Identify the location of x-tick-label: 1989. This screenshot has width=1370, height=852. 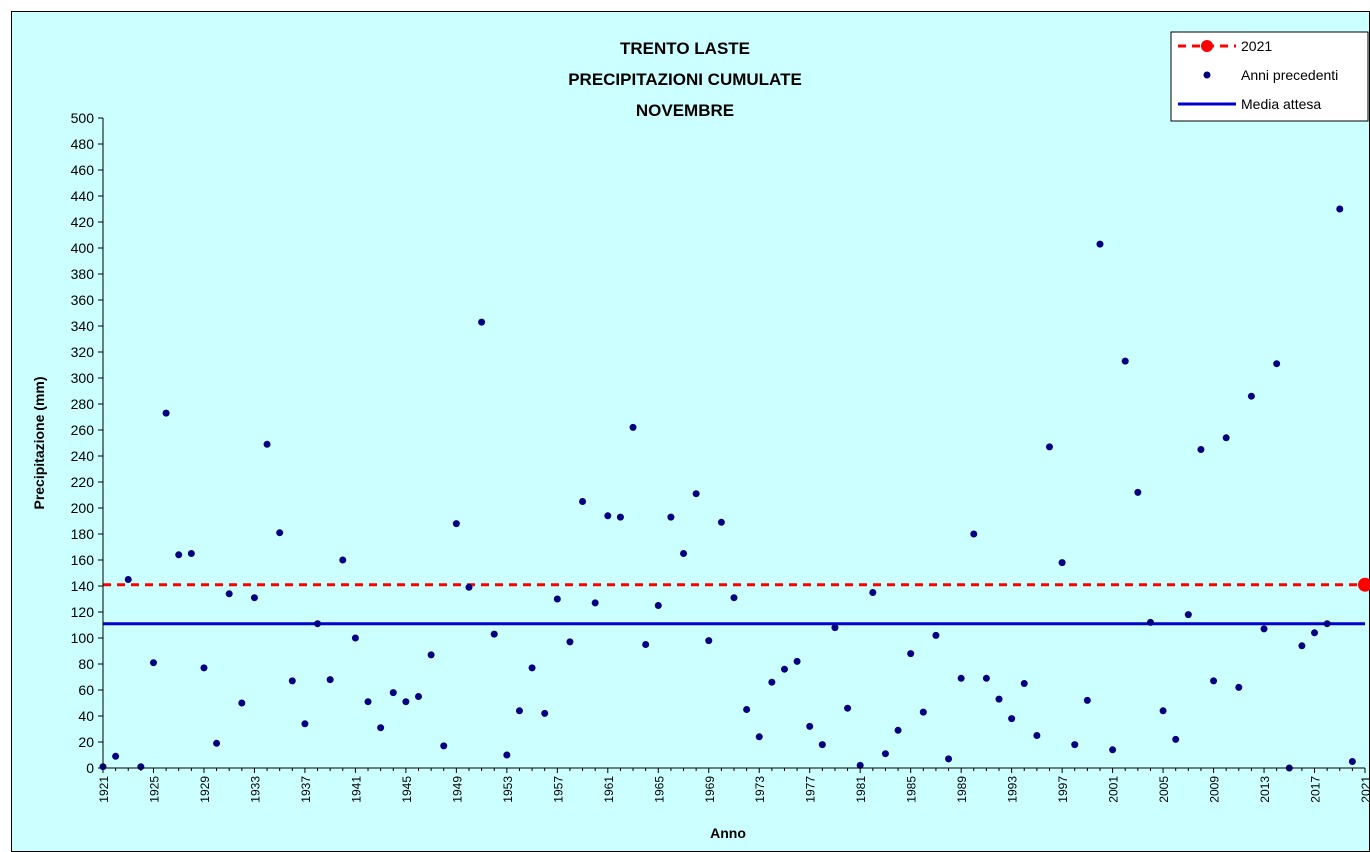
(962, 789).